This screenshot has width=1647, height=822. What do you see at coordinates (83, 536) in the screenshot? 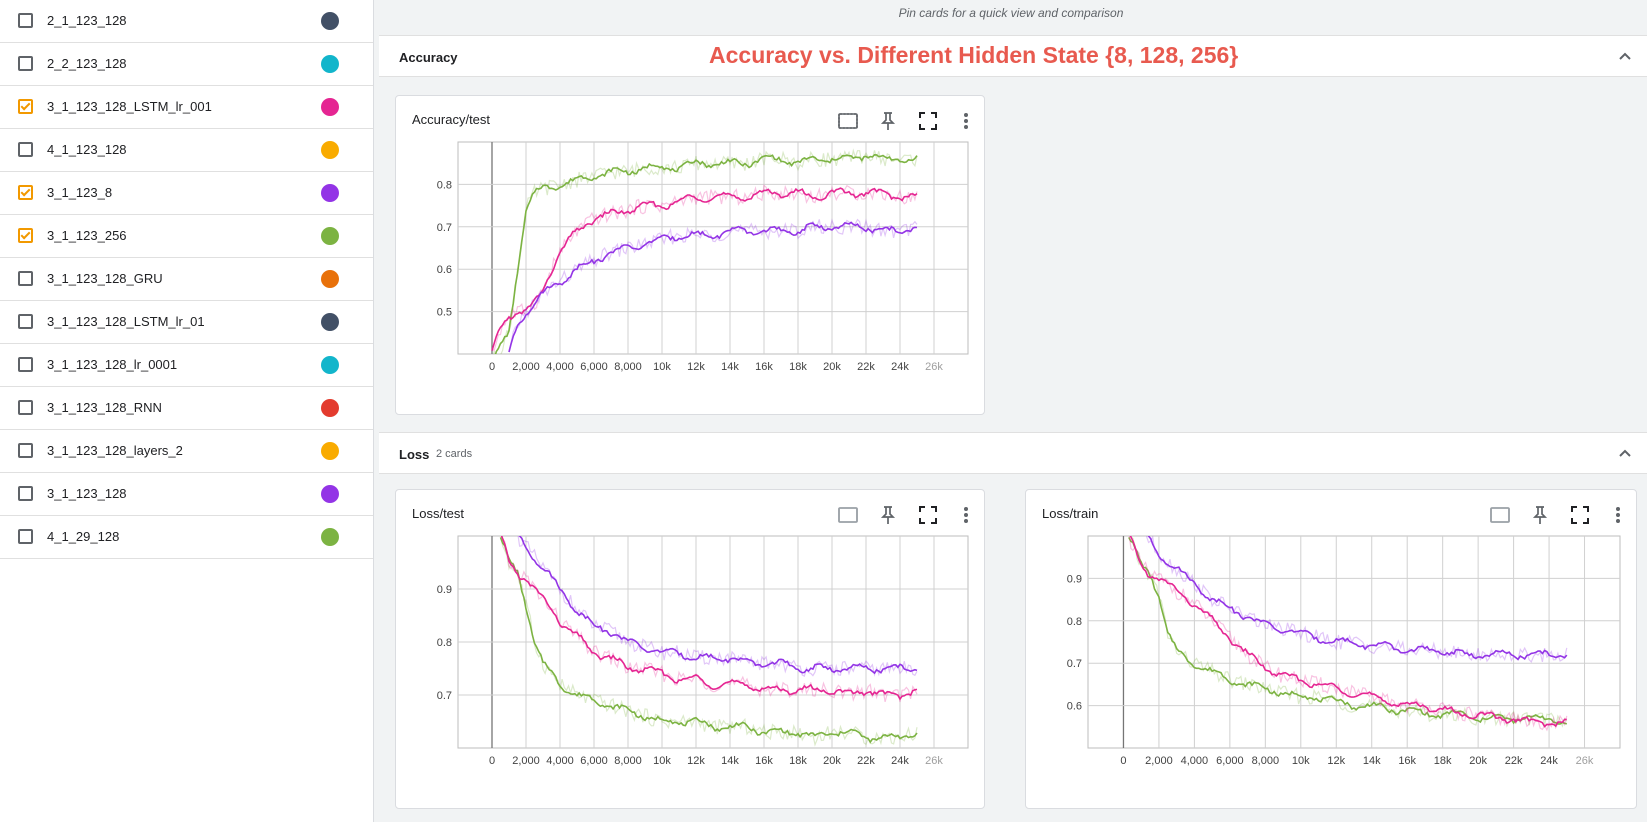
I see `run-label: 4_1_29_128` at bounding box center [83, 536].